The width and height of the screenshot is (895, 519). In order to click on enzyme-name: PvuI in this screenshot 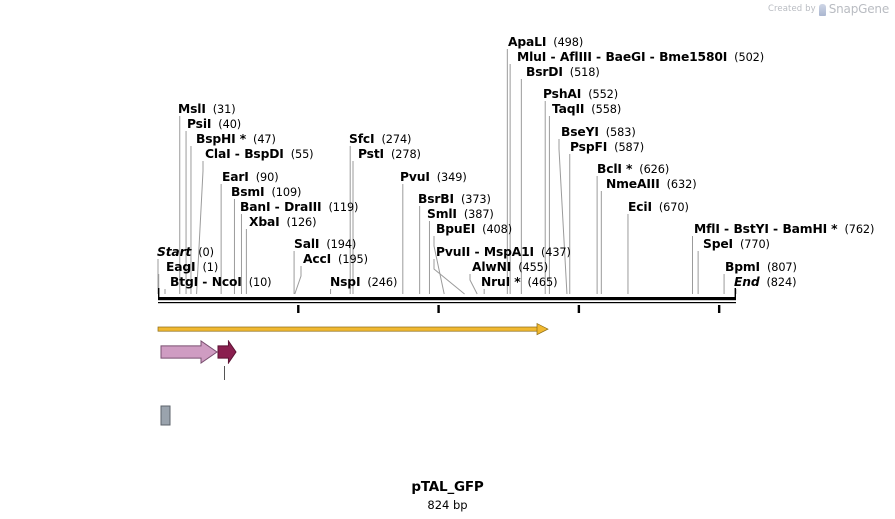, I will do `click(415, 177)`.